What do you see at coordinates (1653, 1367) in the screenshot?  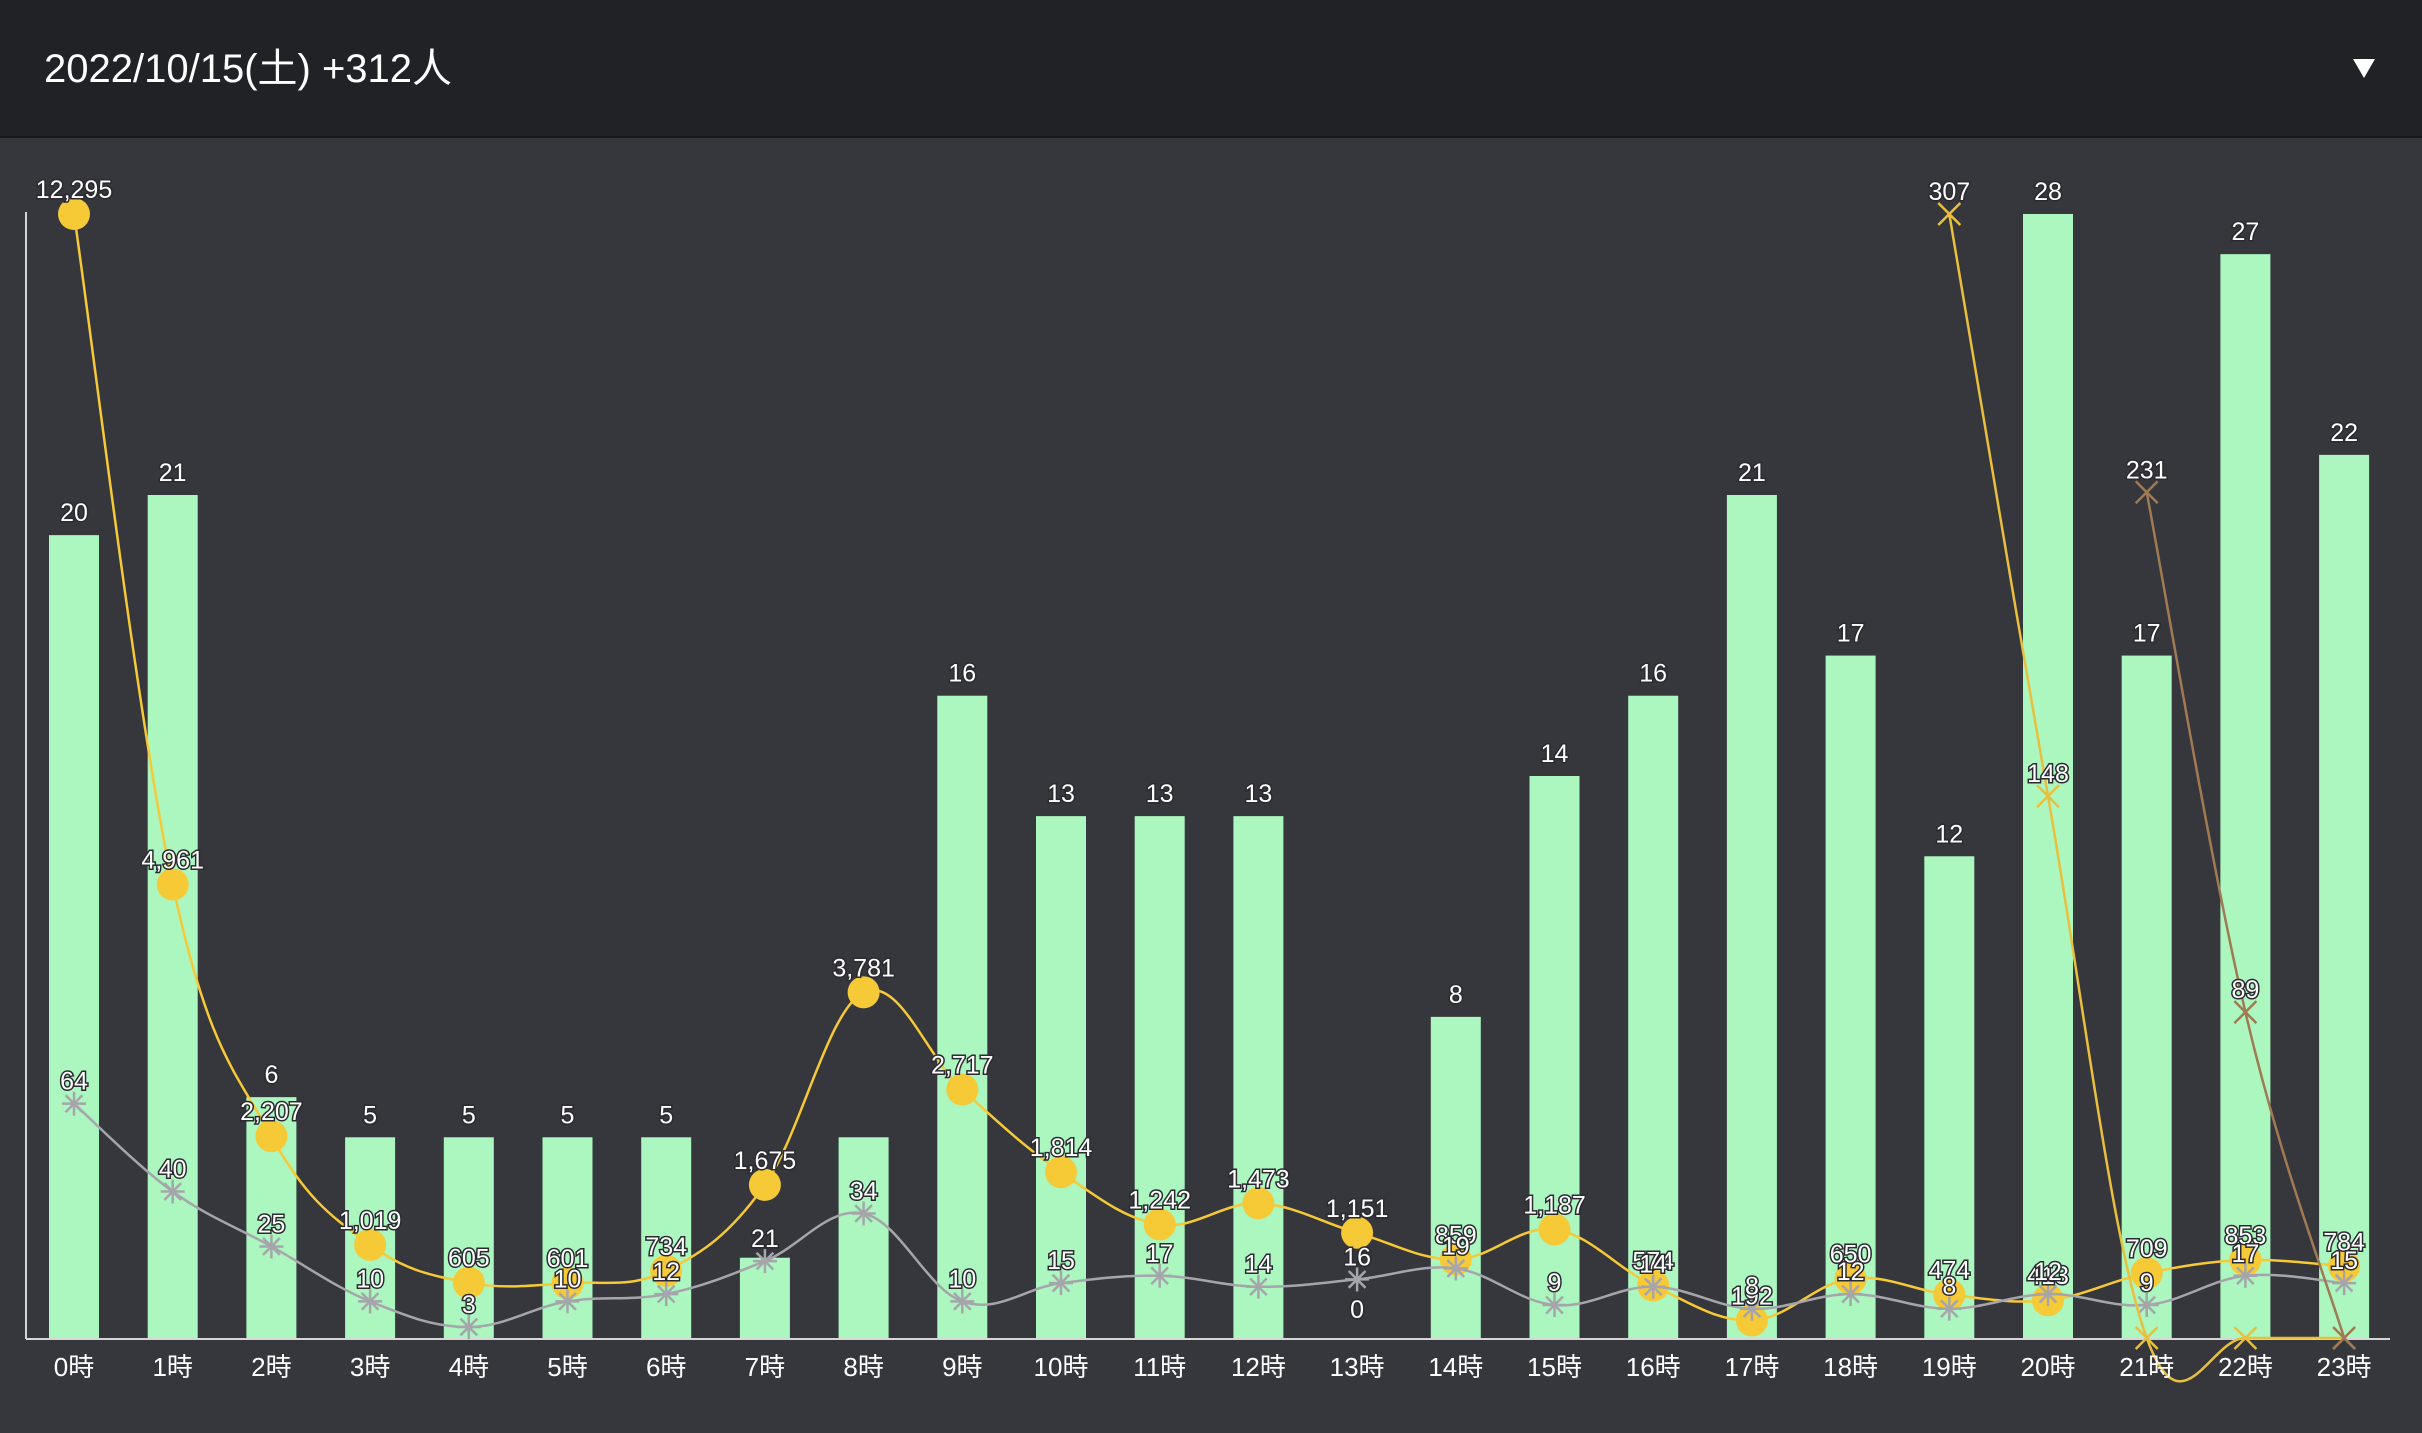 I see `x-tick-label: 16時` at bounding box center [1653, 1367].